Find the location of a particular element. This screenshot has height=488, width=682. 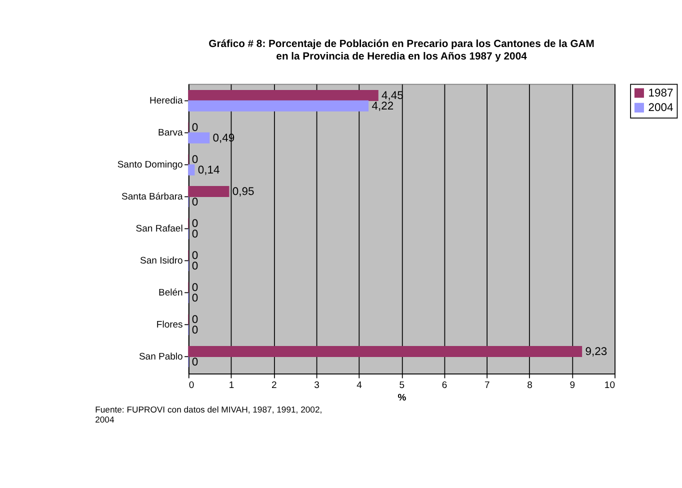

y-tick-label: Santa Bárbara is located at coordinates (153, 196).